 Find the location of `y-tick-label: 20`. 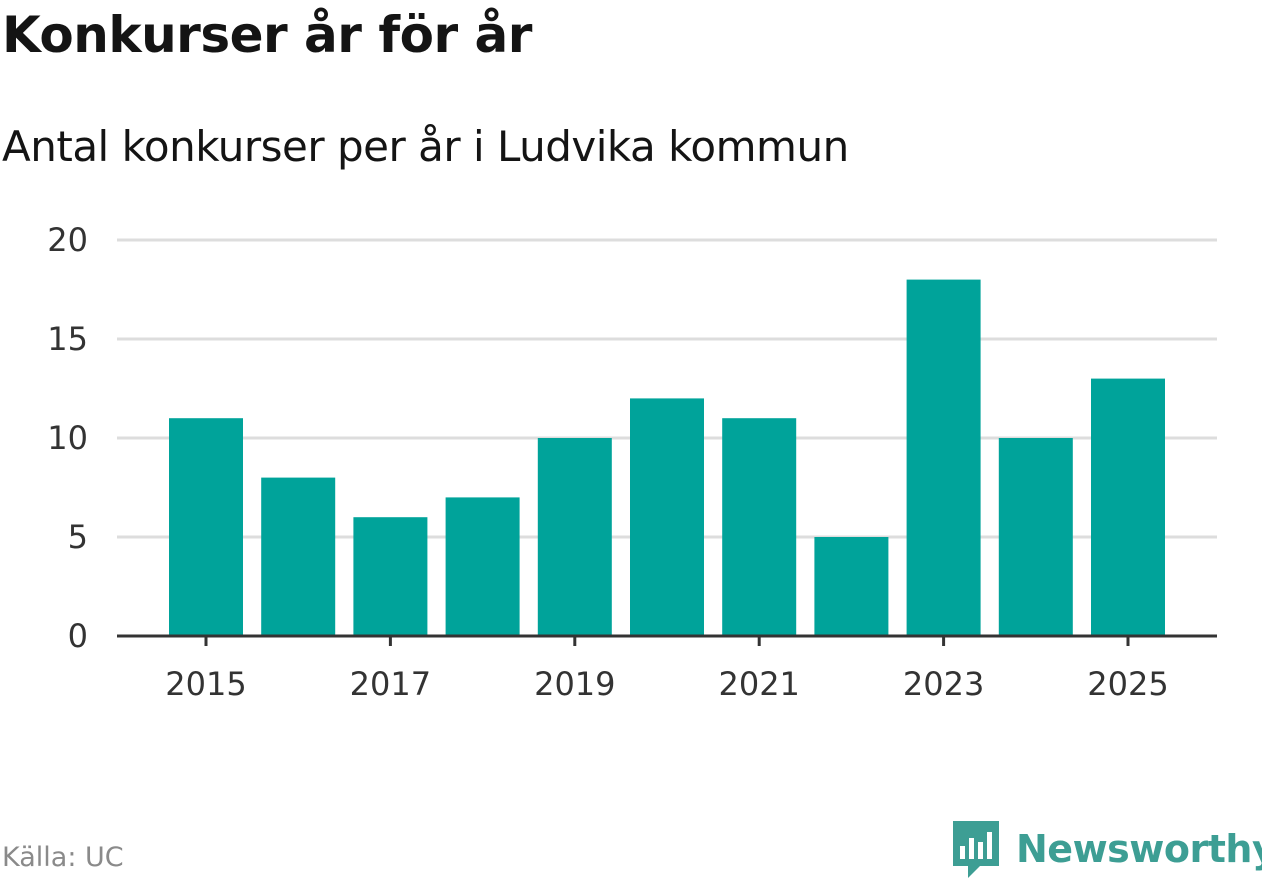

y-tick-label: 20 is located at coordinates (67, 240).